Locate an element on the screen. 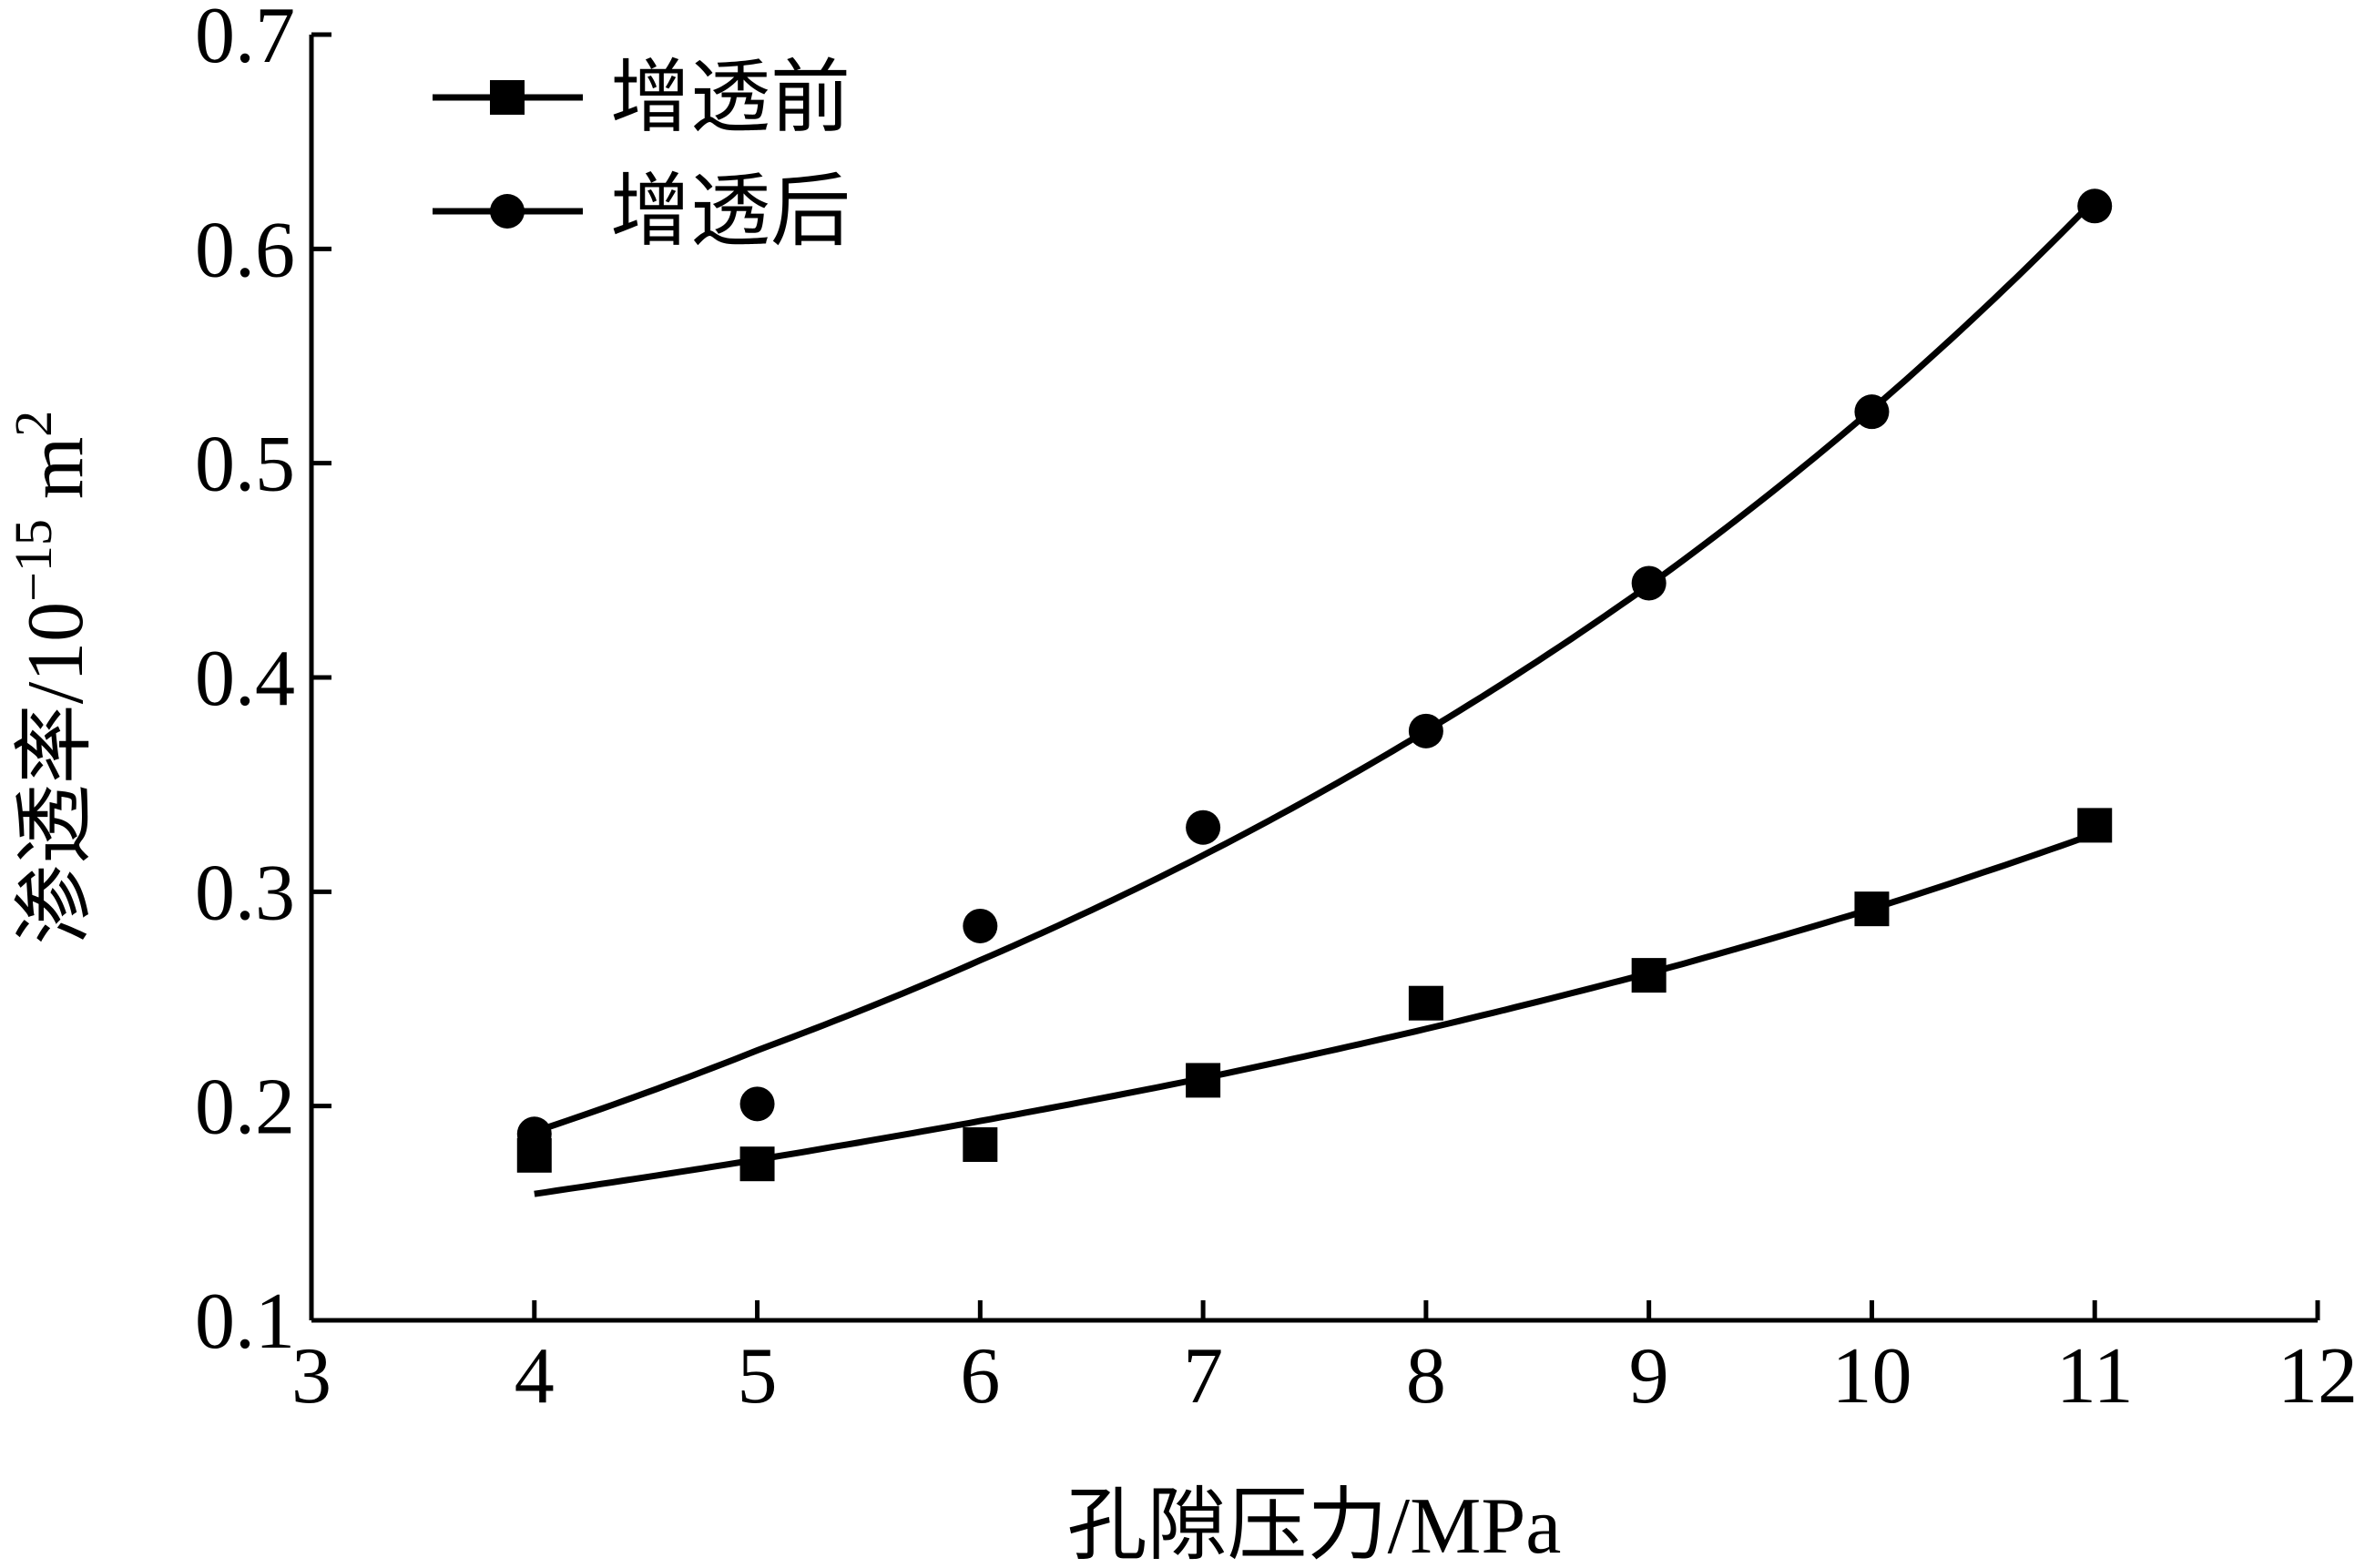  x-tick-label: 6 is located at coordinates (980, 1376).